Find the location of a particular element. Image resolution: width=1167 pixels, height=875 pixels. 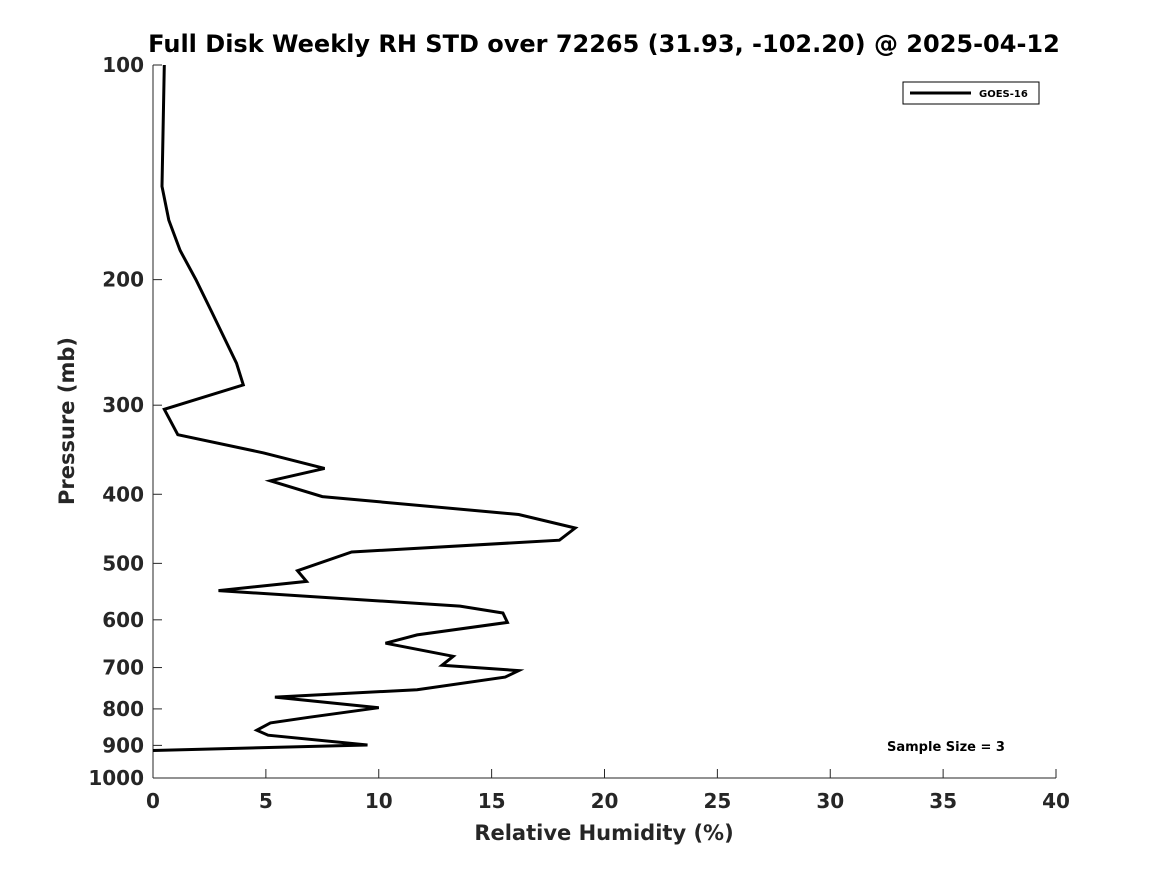

legend: GOES-16 is located at coordinates (971, 93).